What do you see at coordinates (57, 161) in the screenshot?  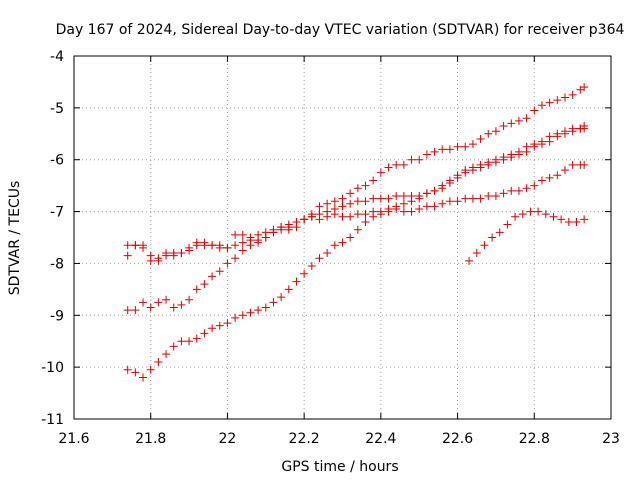 I see `y-tick-label: -6` at bounding box center [57, 161].